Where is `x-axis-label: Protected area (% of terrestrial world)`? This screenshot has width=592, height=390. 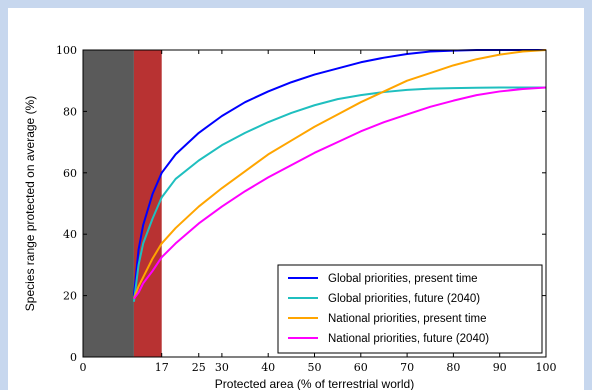
x-axis-label: Protected area (% of terrestrial world) is located at coordinates (314, 383).